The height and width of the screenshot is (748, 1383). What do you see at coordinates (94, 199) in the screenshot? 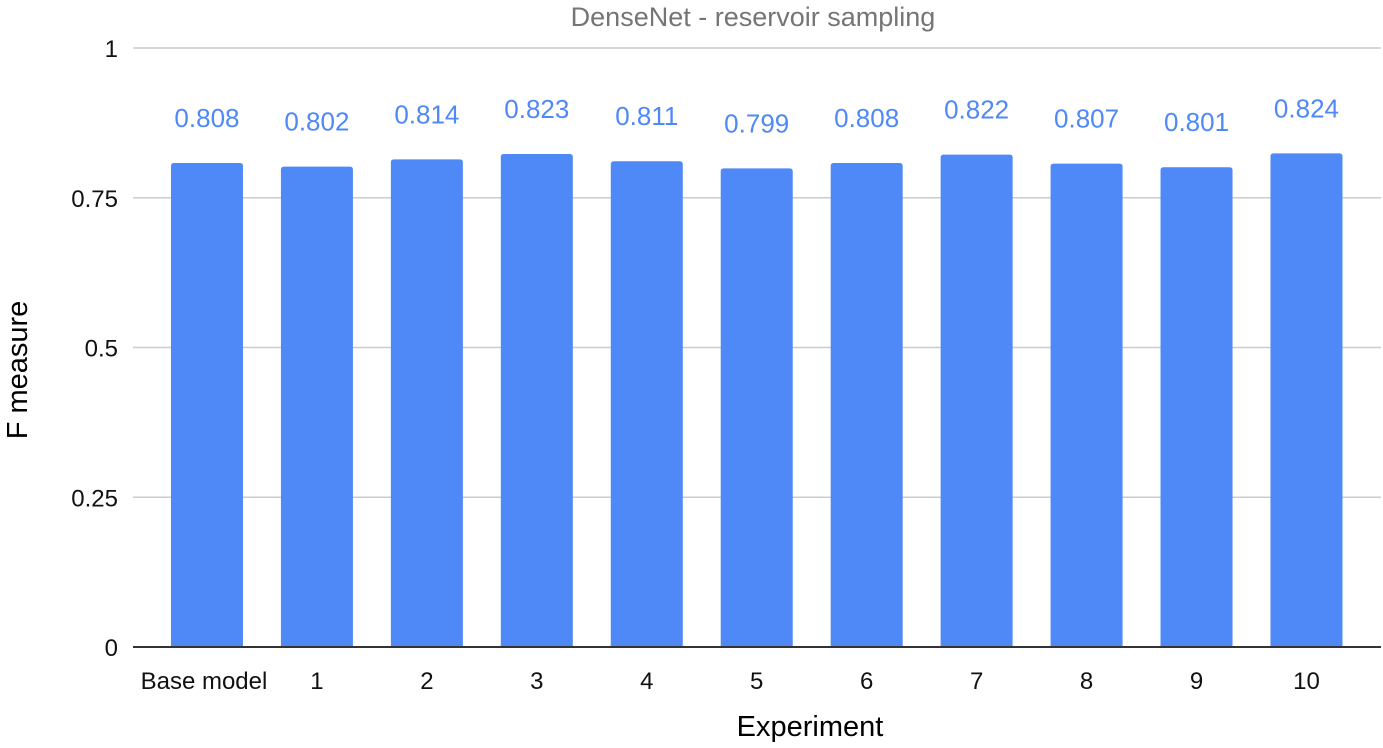
I see `y-tick-label: 0.75` at bounding box center [94, 199].